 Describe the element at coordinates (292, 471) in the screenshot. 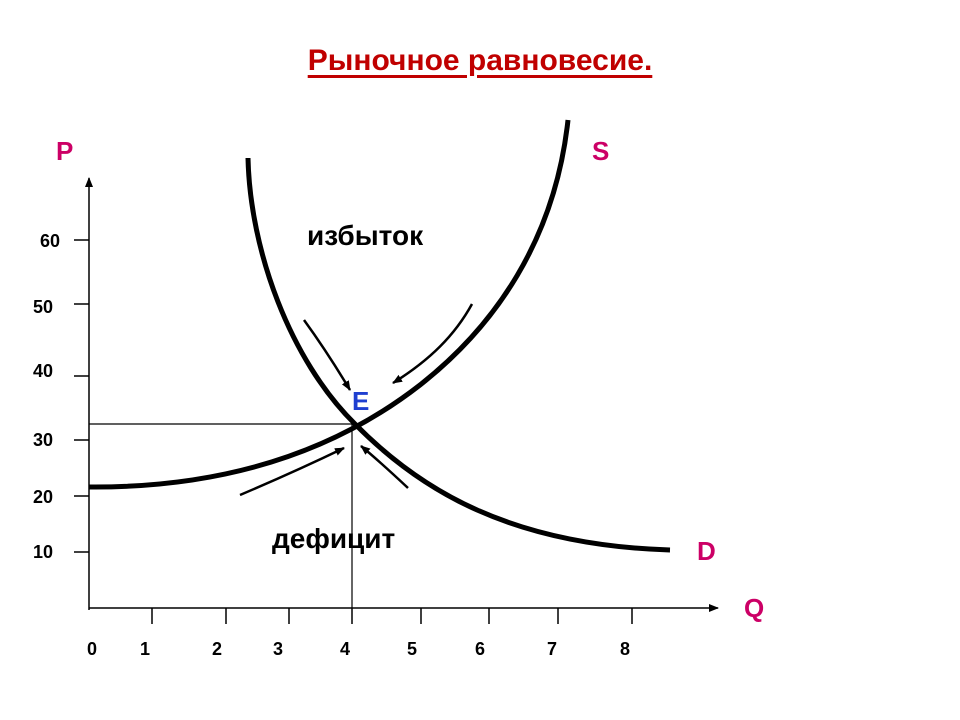

I see `shortage-arrow-left` at that location.